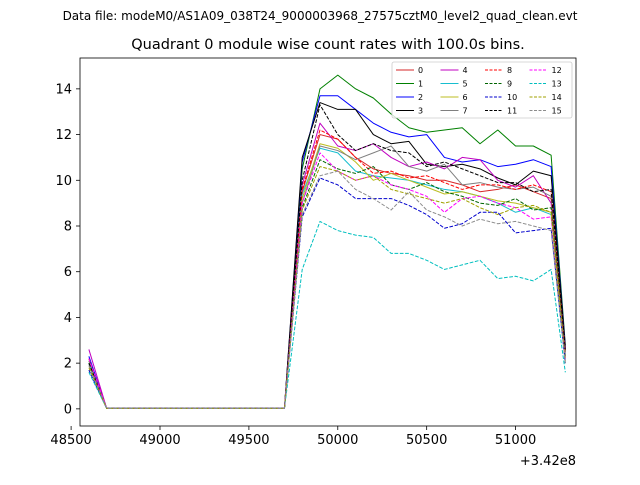  What do you see at coordinates (68, 364) in the screenshot?
I see `y-tick-label: 2` at bounding box center [68, 364].